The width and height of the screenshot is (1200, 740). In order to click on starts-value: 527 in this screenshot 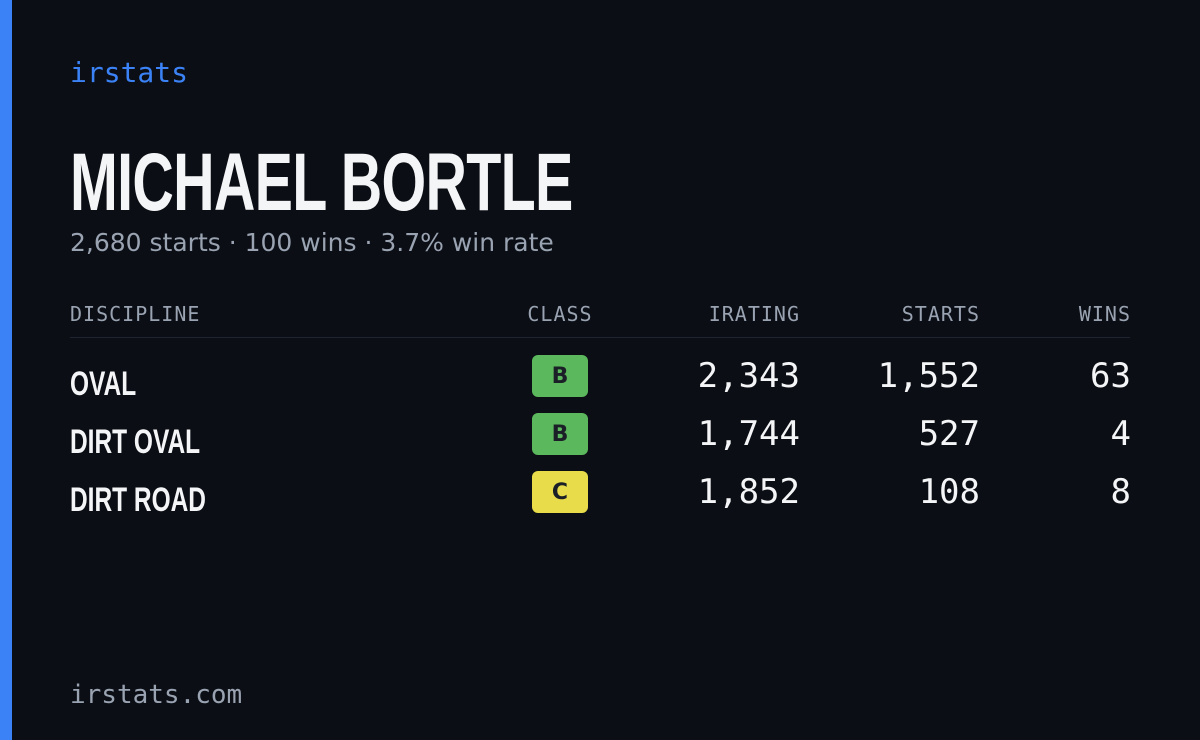, I will do `click(949, 434)`.